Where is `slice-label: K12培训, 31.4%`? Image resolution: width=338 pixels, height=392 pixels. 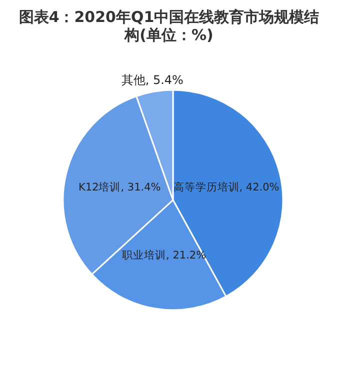 slice-label: K12培训, 31.4% is located at coordinates (119, 187).